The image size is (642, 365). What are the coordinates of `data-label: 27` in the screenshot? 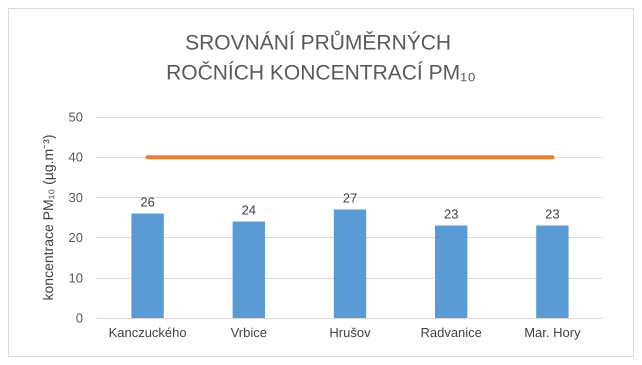 It's located at (350, 198).